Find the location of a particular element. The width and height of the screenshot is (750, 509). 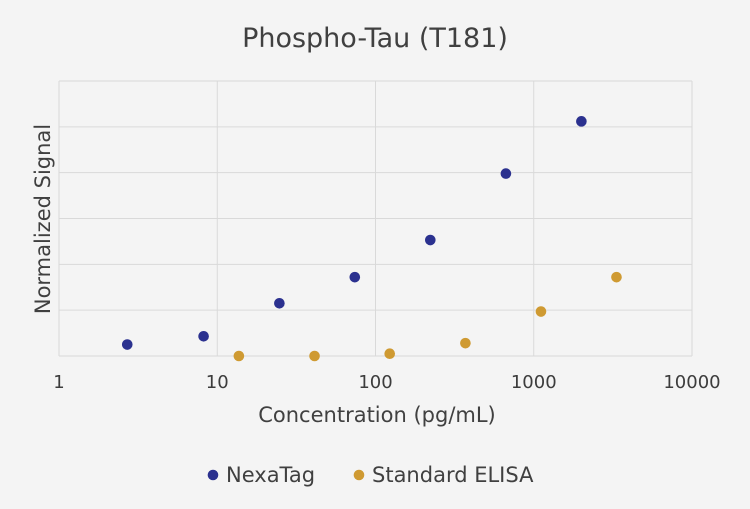

x-tick-label: 1 is located at coordinates (58, 382).